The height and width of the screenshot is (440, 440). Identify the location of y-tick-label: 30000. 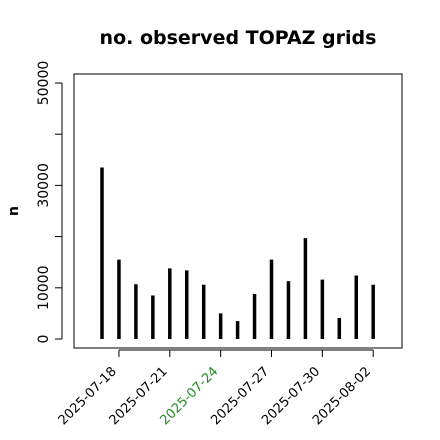
(44, 185).